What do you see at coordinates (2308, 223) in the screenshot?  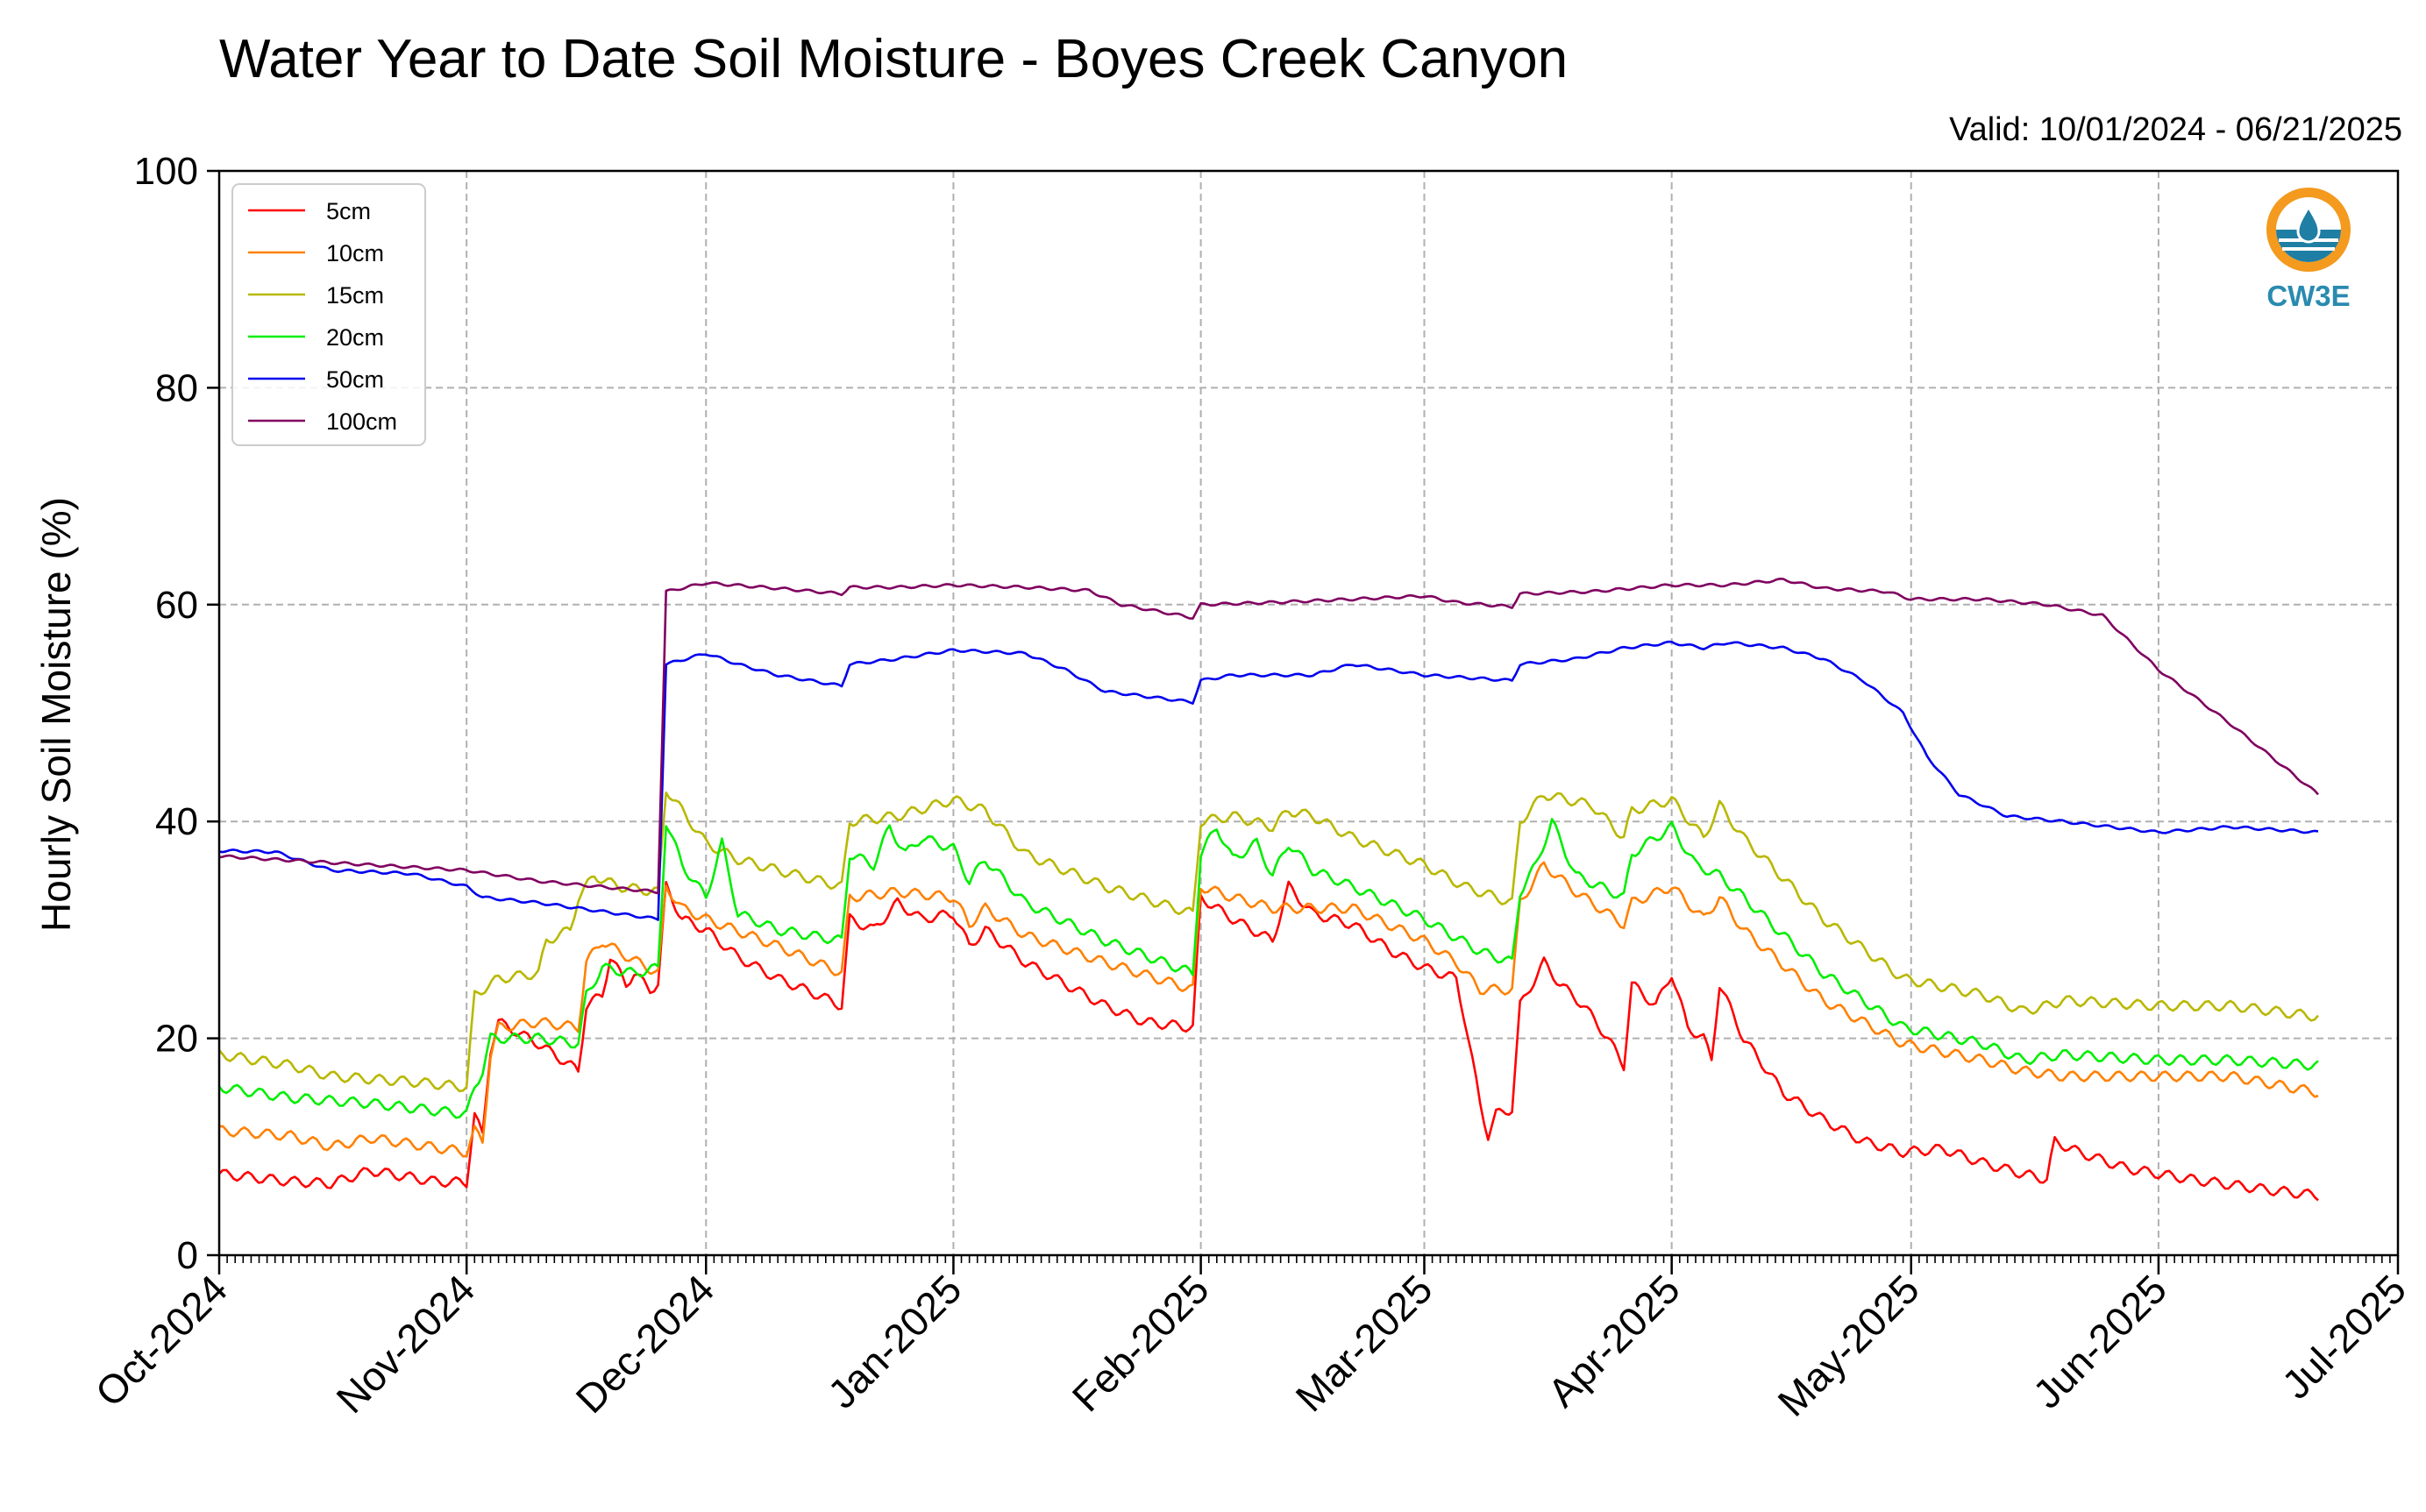 I see `logo-water-drop-icon` at bounding box center [2308, 223].